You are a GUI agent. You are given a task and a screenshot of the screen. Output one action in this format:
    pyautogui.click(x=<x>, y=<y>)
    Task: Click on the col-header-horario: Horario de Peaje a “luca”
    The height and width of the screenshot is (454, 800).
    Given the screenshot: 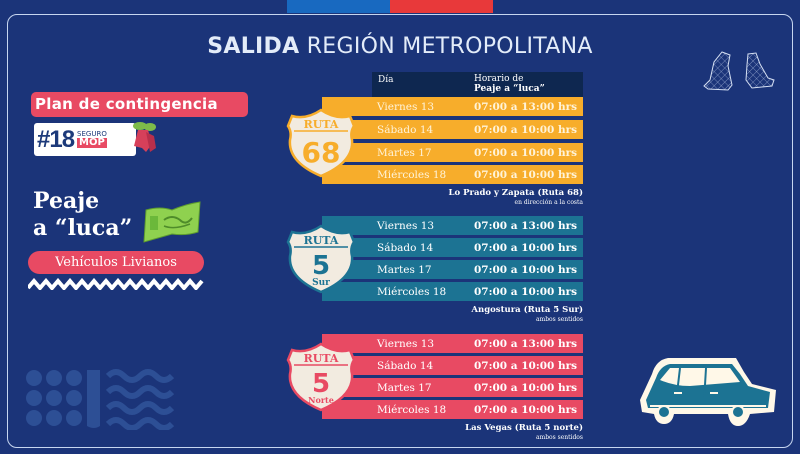 What is the action you would take?
    pyautogui.click(x=509, y=84)
    